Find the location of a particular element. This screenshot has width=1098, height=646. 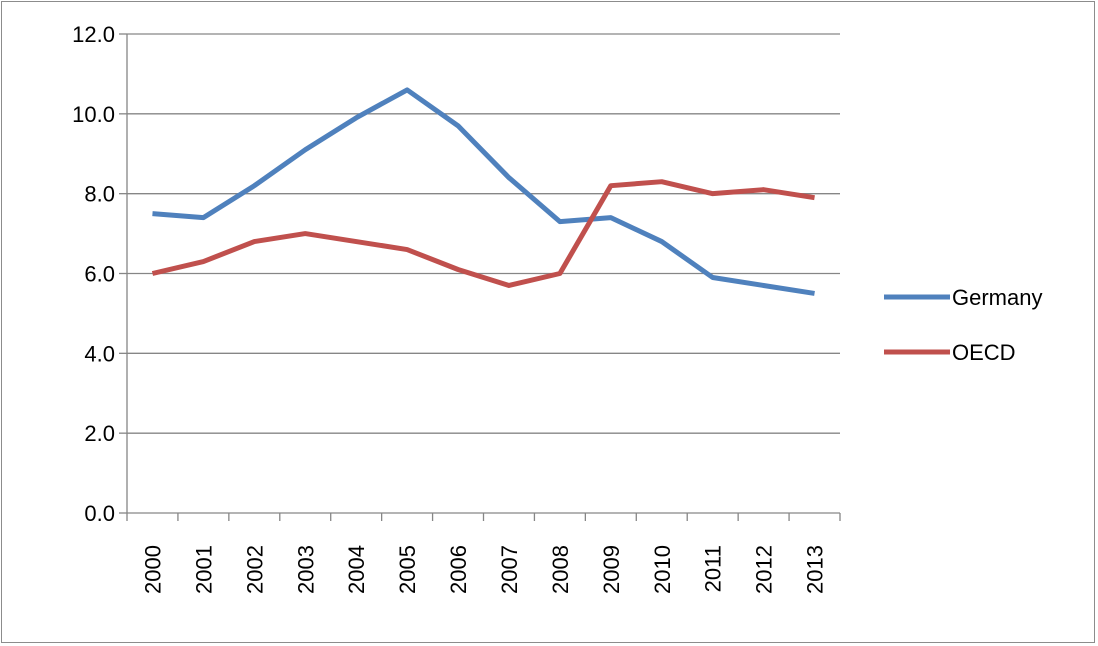

x-tick-label: 2013 is located at coordinates (815, 569).